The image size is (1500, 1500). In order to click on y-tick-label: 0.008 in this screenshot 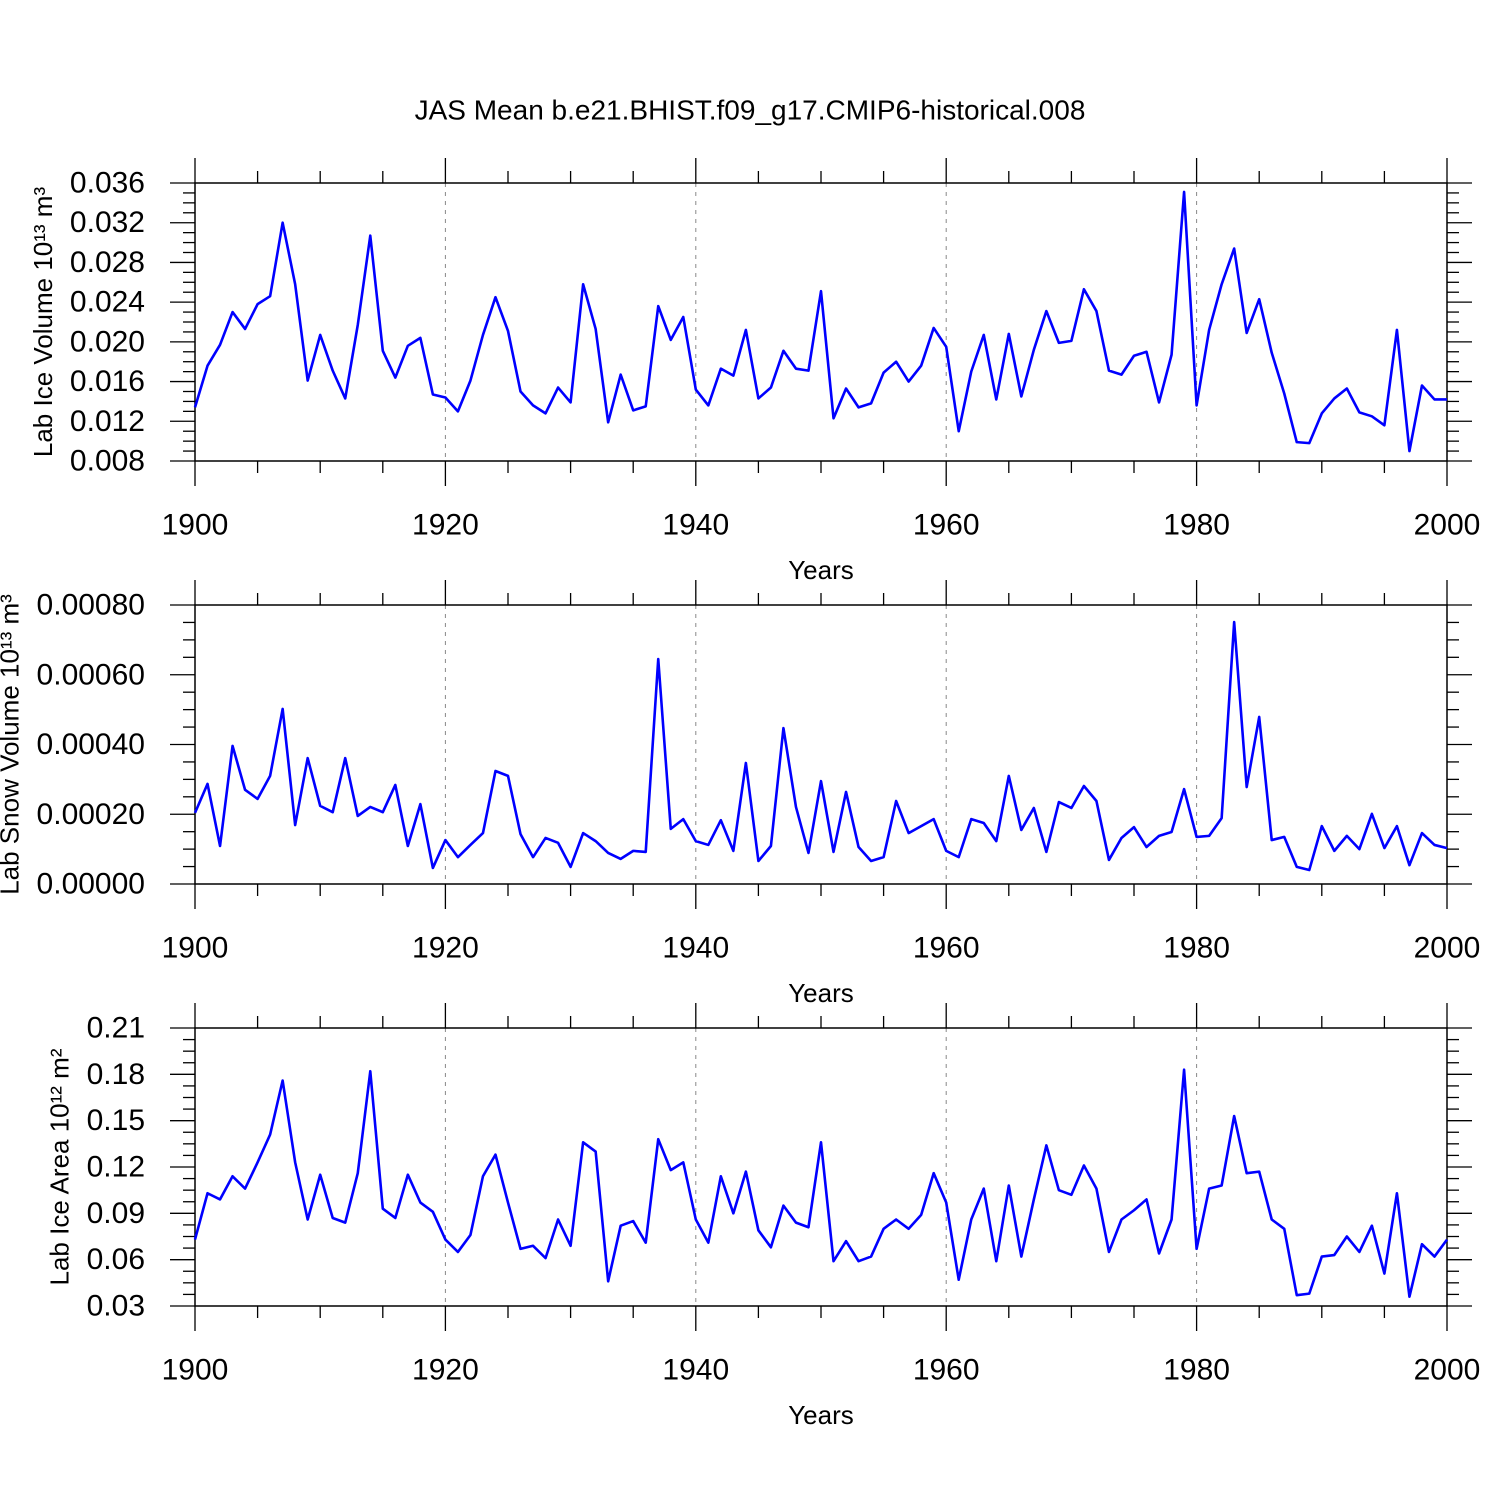, I will do `click(107, 461)`.